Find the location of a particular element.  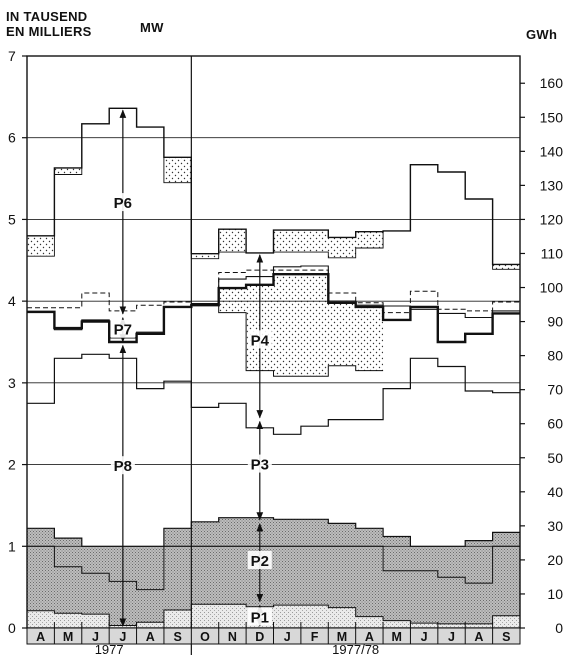

left-tick-label: 5 is located at coordinates (12, 219).